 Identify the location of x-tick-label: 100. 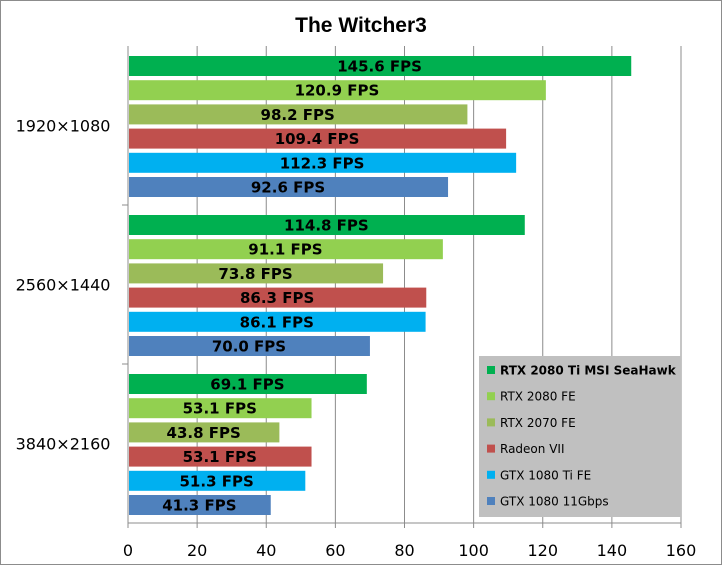
(473, 550).